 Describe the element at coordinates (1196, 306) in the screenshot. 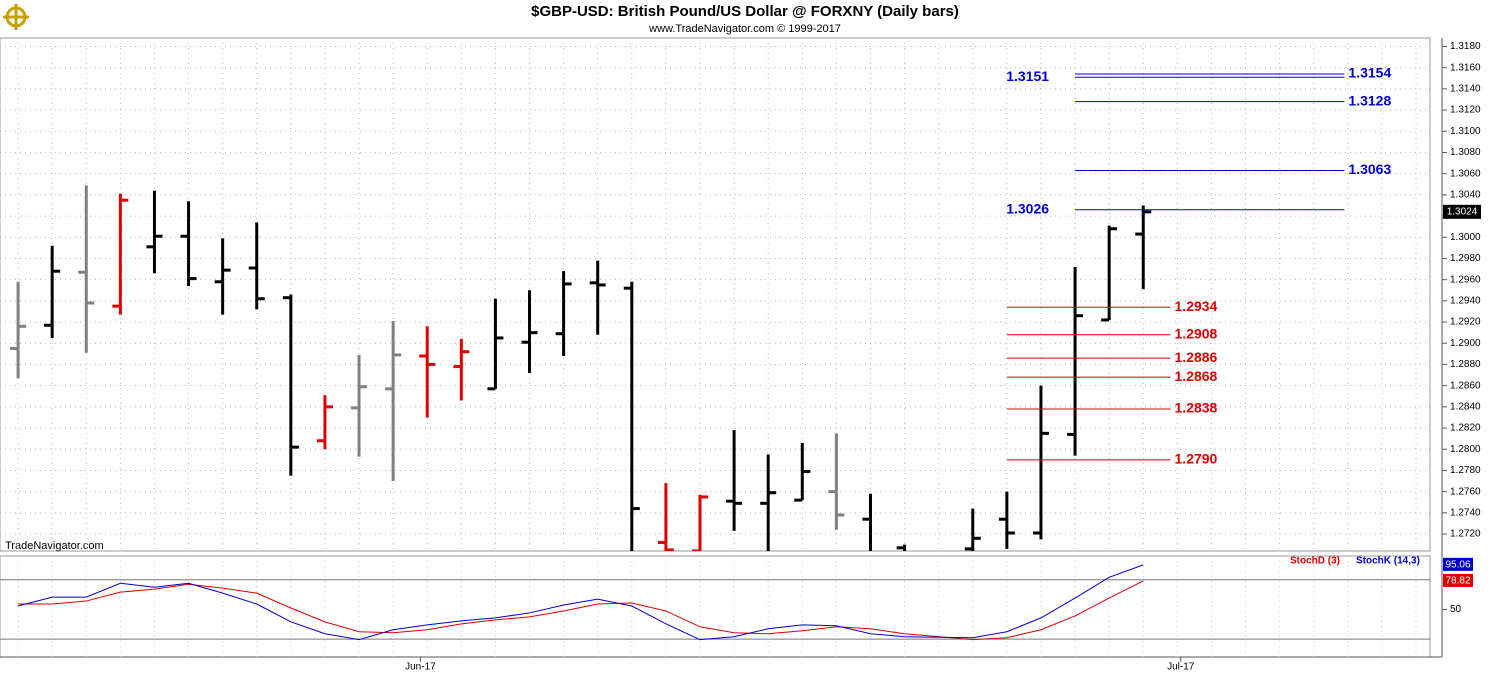

I see `level-label: 1.2934` at that location.